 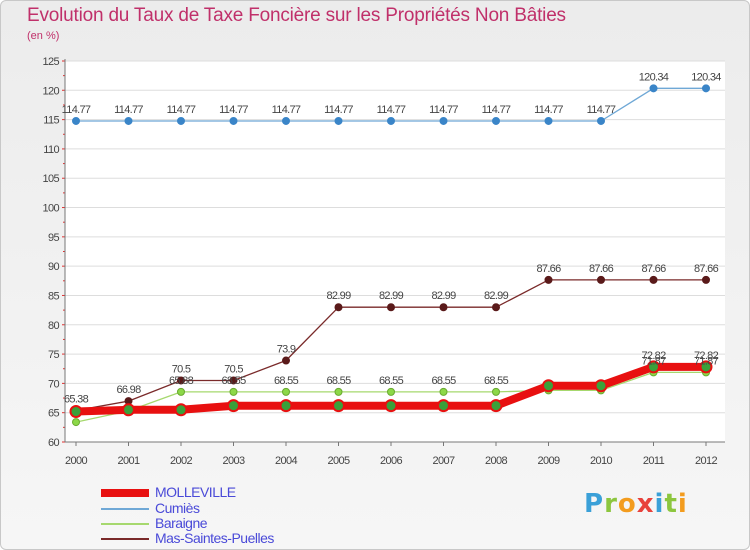 What do you see at coordinates (76, 461) in the screenshot?
I see `x-tick-label: 2000` at bounding box center [76, 461].